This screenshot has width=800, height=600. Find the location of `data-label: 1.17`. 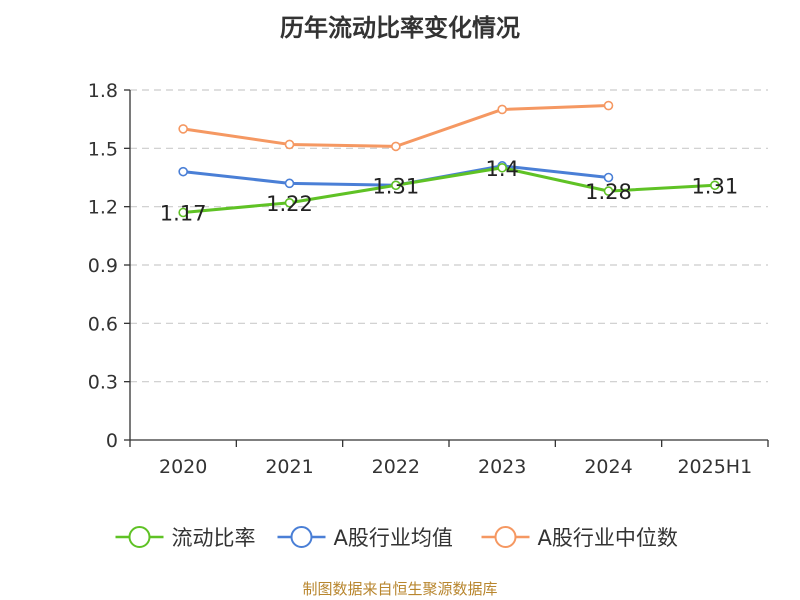

data-label: 1.17 is located at coordinates (183, 214).